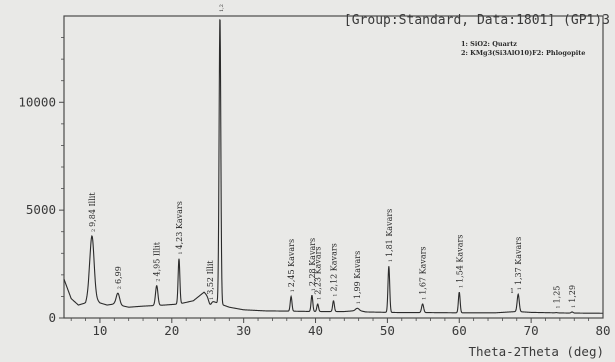 Image resolution: width=615 pixels, height=362 pixels. I want to click on peak-label: 1,37 Kavars, so click(518, 261).